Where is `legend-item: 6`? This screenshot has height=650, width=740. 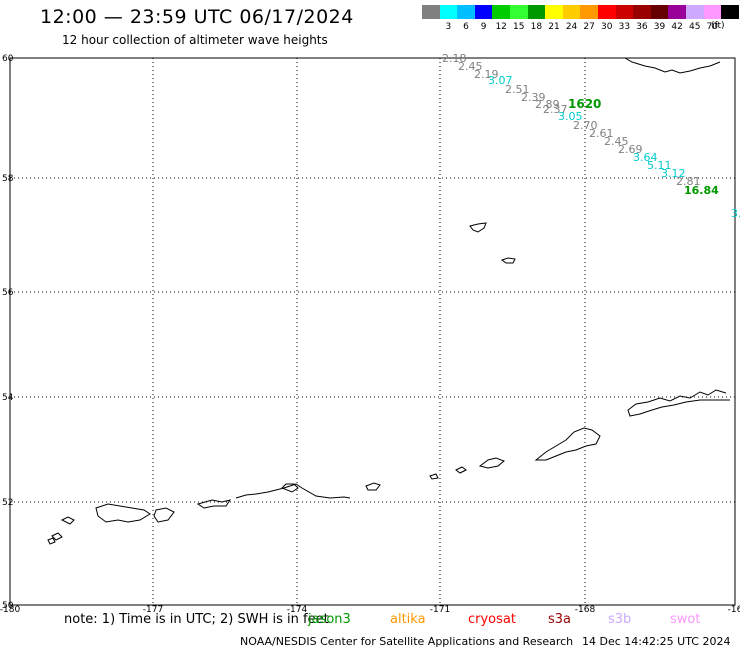 legend-item: 6 is located at coordinates (466, 18).